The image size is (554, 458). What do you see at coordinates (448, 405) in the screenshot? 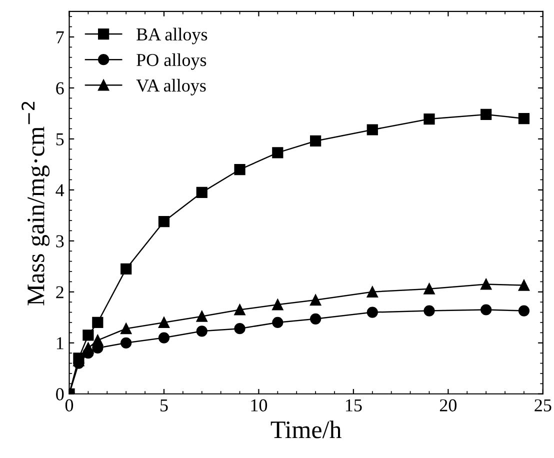
I see `x-tick-label: 20` at bounding box center [448, 405].